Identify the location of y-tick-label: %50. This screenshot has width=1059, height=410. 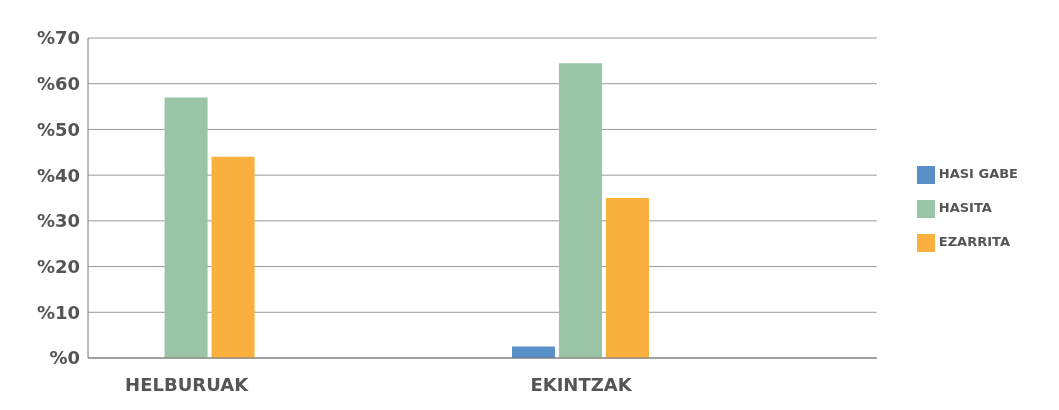
(58, 129).